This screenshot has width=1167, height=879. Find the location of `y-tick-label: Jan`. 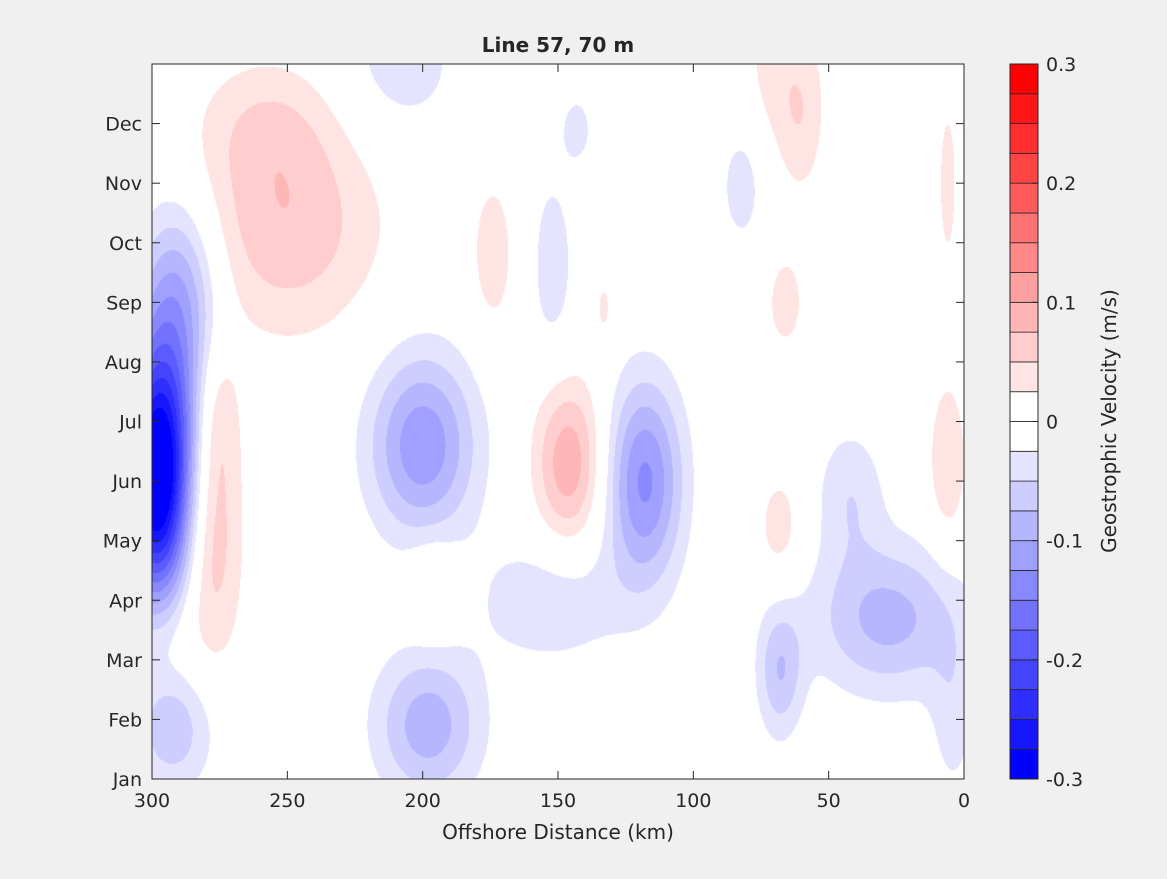

y-tick-label: Jan is located at coordinates (127, 780).